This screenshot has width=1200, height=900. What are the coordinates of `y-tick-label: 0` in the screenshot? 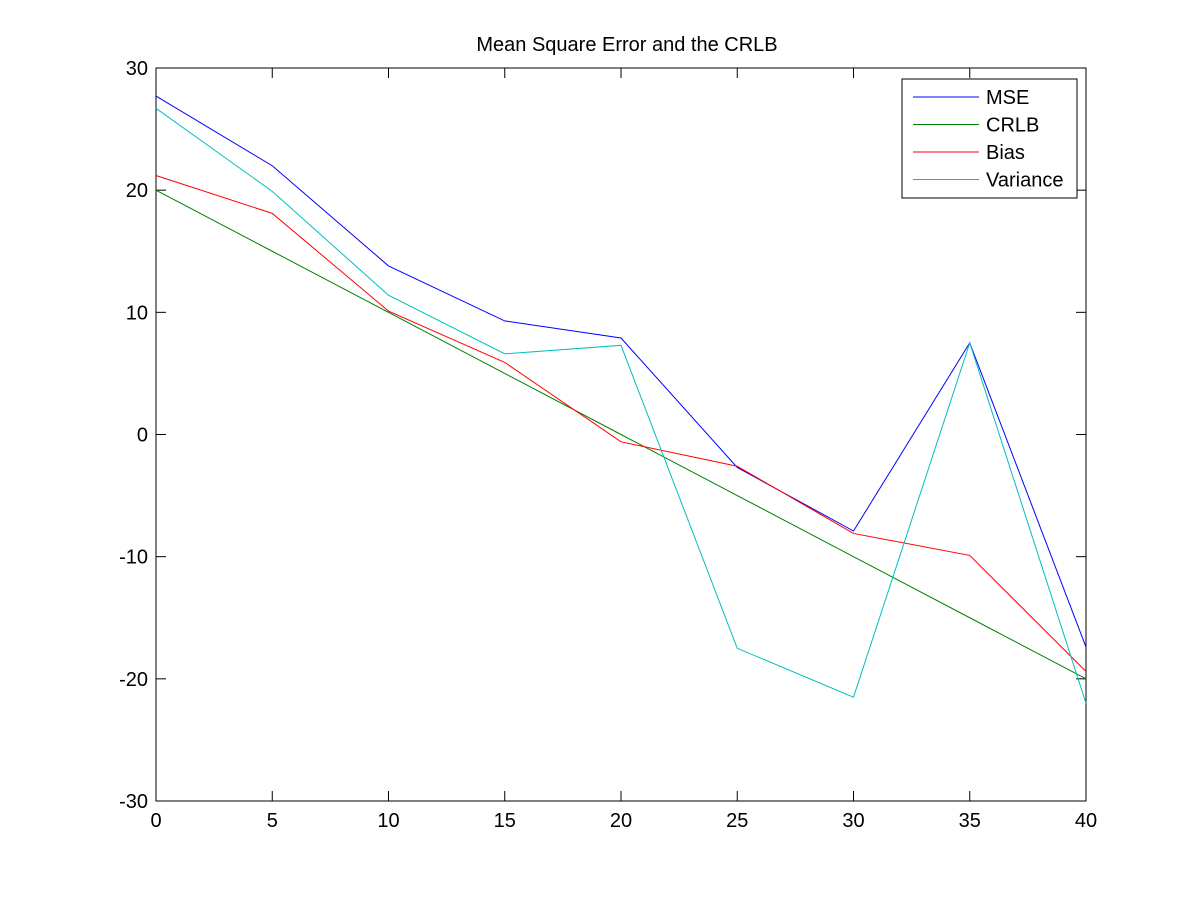 It's located at (142, 436).